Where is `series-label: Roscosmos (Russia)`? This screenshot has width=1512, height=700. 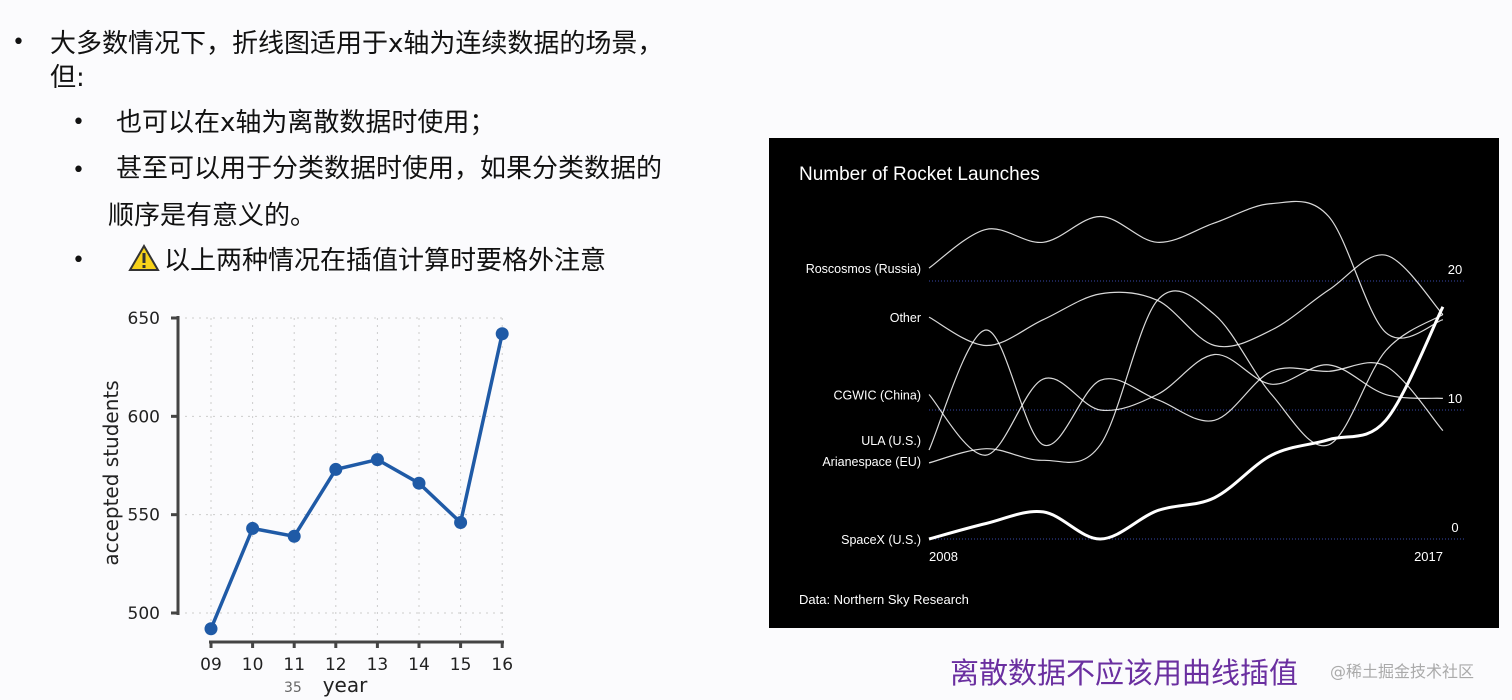 series-label: Roscosmos (Russia) is located at coordinates (863, 269).